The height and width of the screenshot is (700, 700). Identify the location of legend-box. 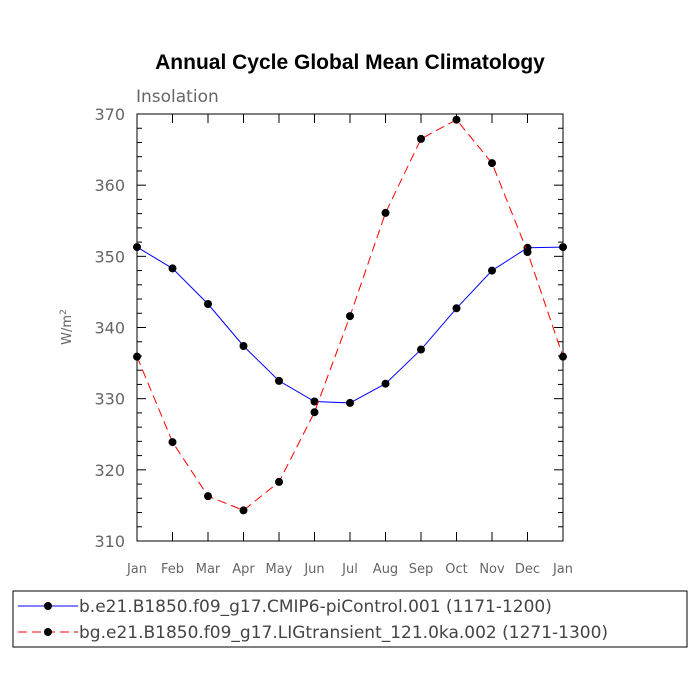
(350, 619).